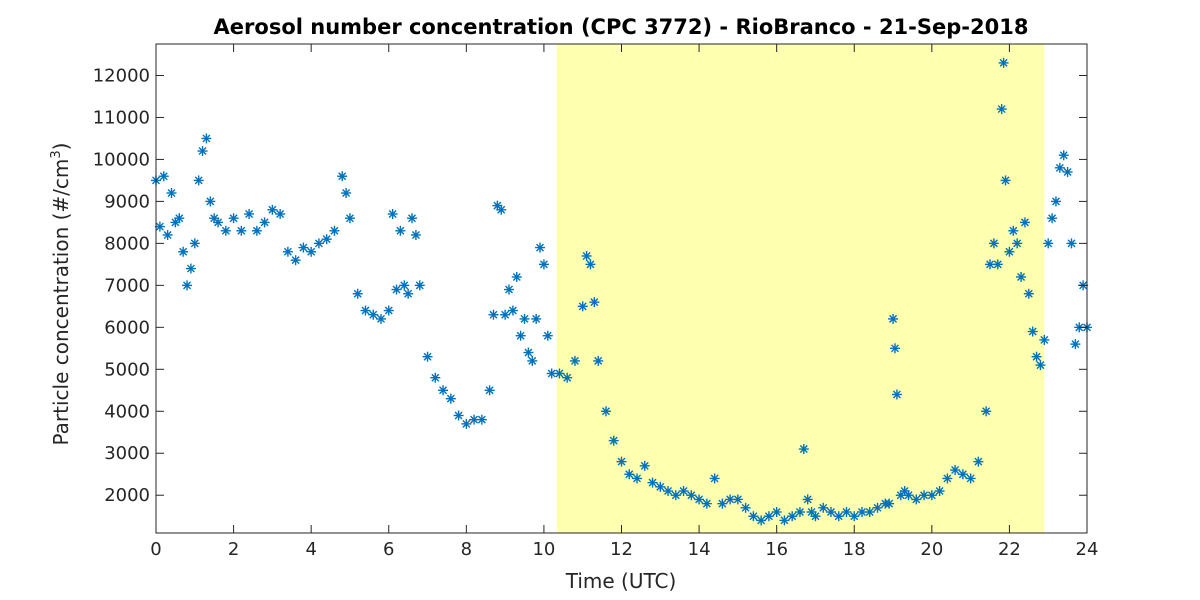  Describe the element at coordinates (127, 495) in the screenshot. I see `y-tick-label: 2000` at that location.